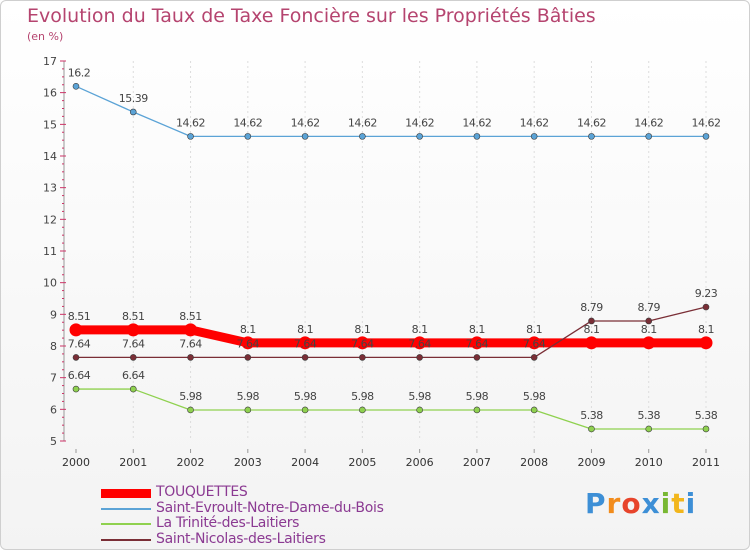  What do you see at coordinates (534, 462) in the screenshot?
I see `x-tick-label: 2008` at bounding box center [534, 462].